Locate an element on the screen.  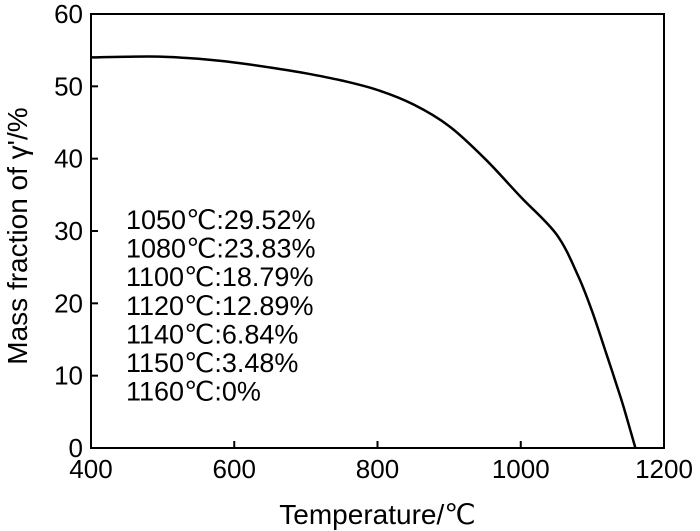
annotation-line: 1050℃:29.52% is located at coordinates (220, 220).